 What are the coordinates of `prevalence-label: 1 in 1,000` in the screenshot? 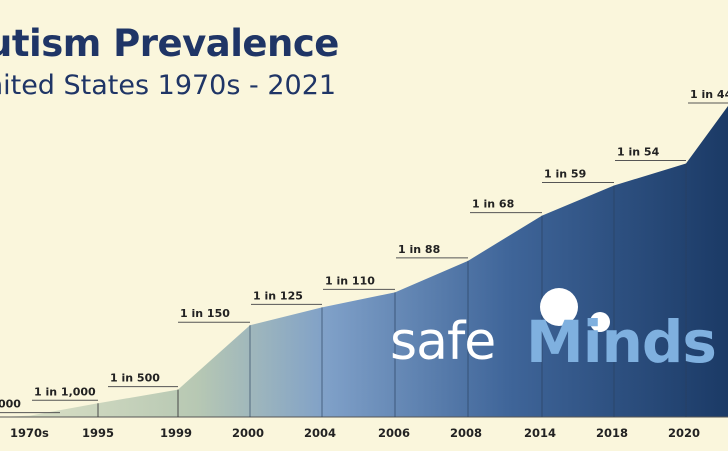 It's located at (65, 391).